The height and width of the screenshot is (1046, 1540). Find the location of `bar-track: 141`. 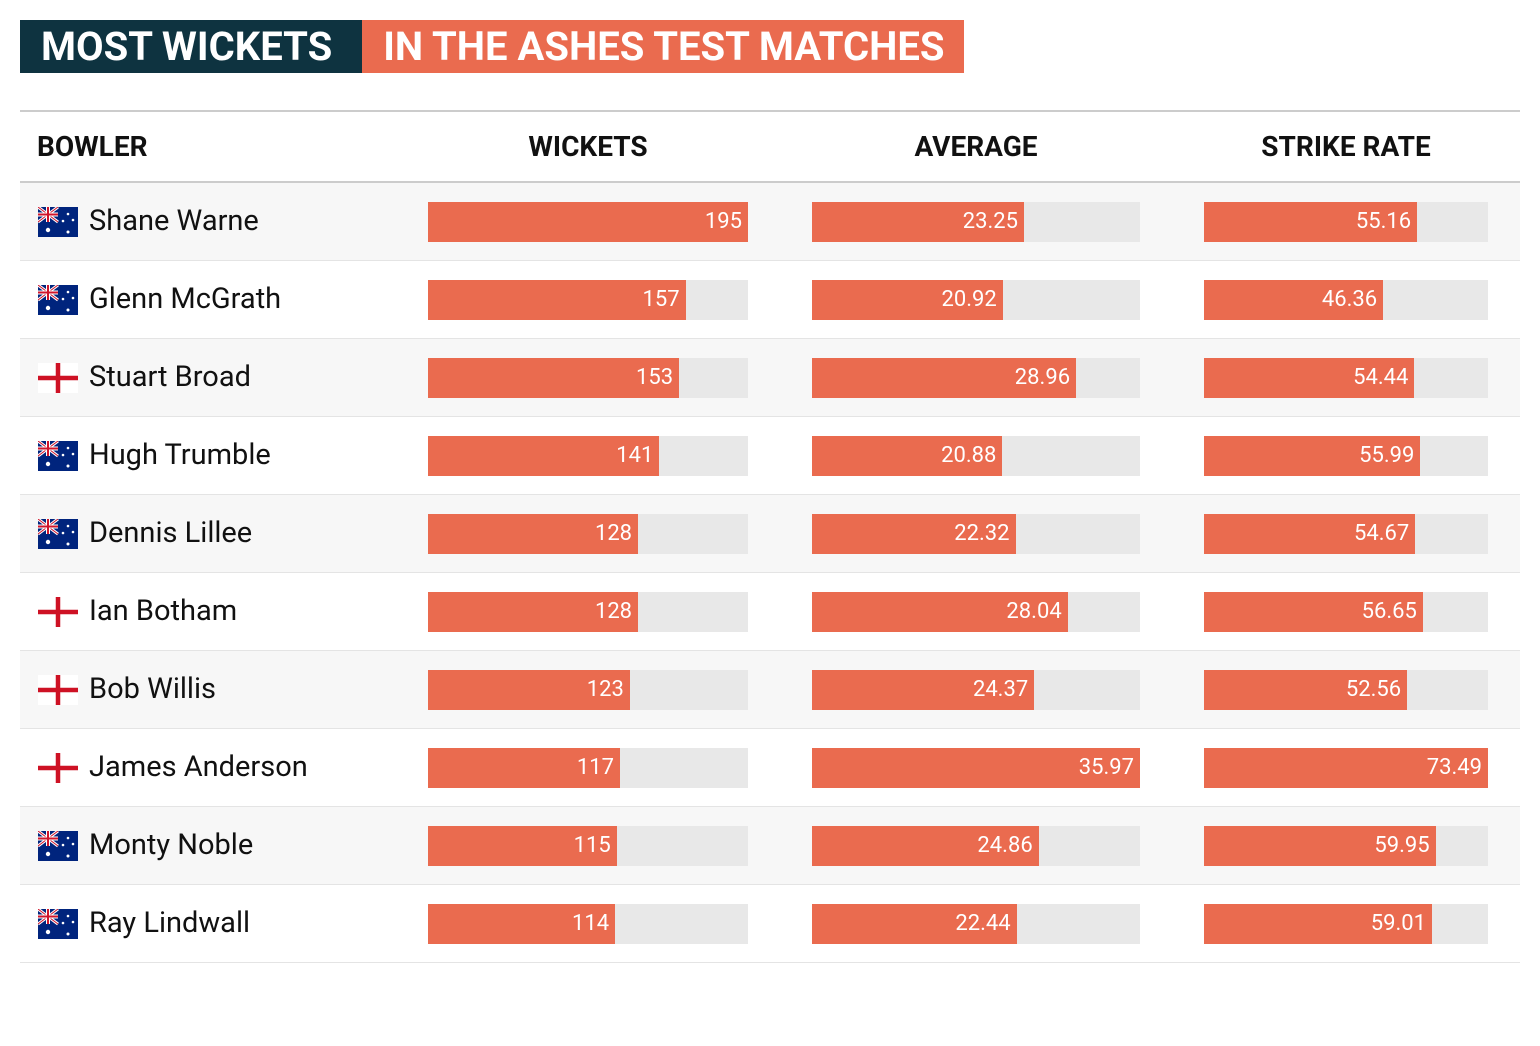

bar-track: 141 is located at coordinates (588, 456).